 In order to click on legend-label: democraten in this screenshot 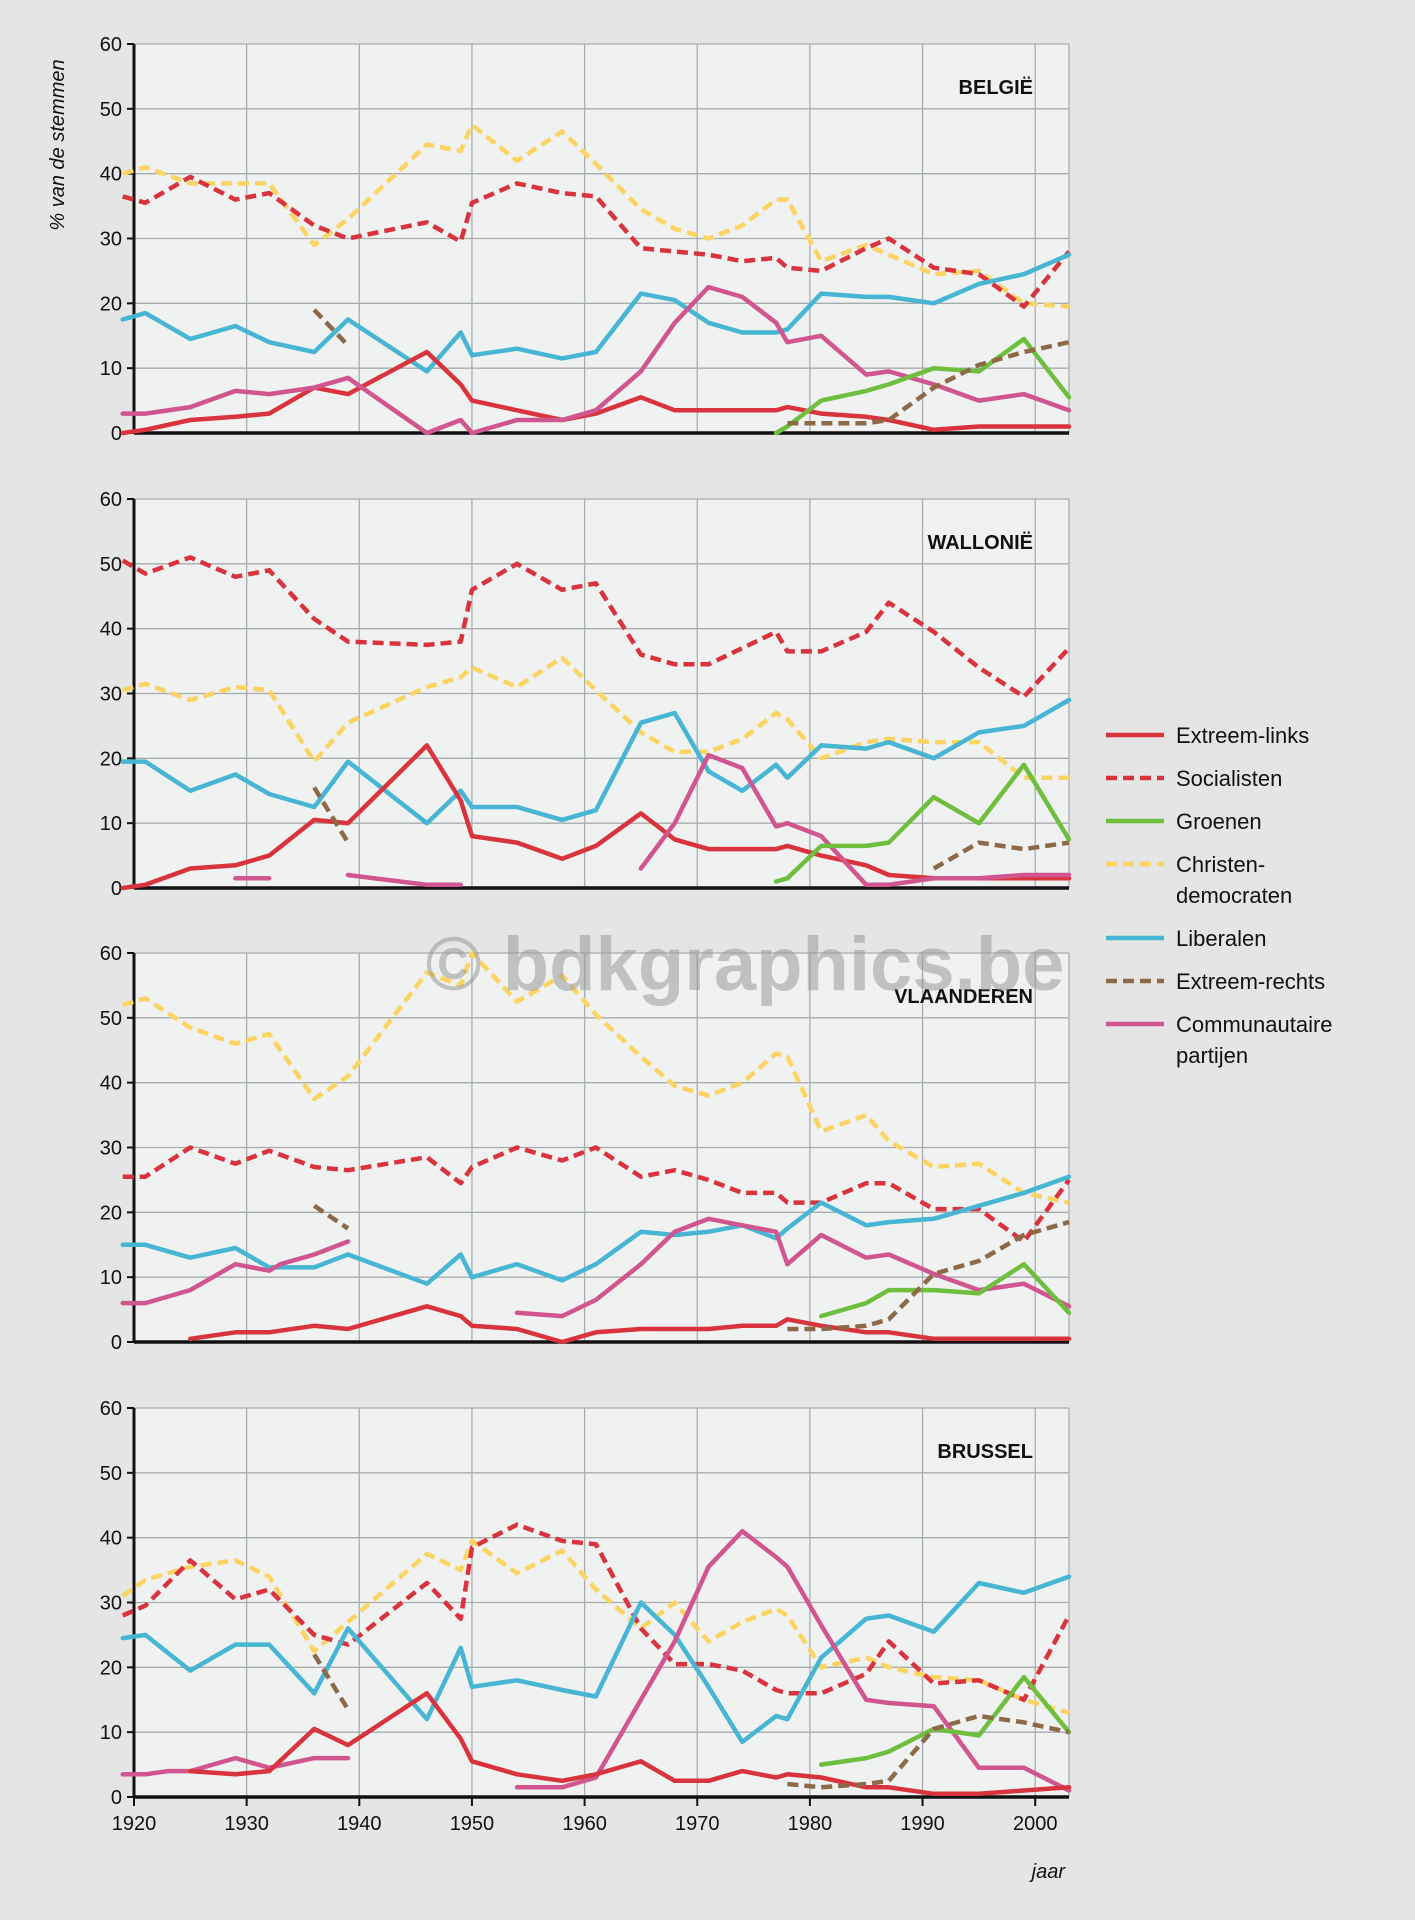, I will do `click(1234, 895)`.